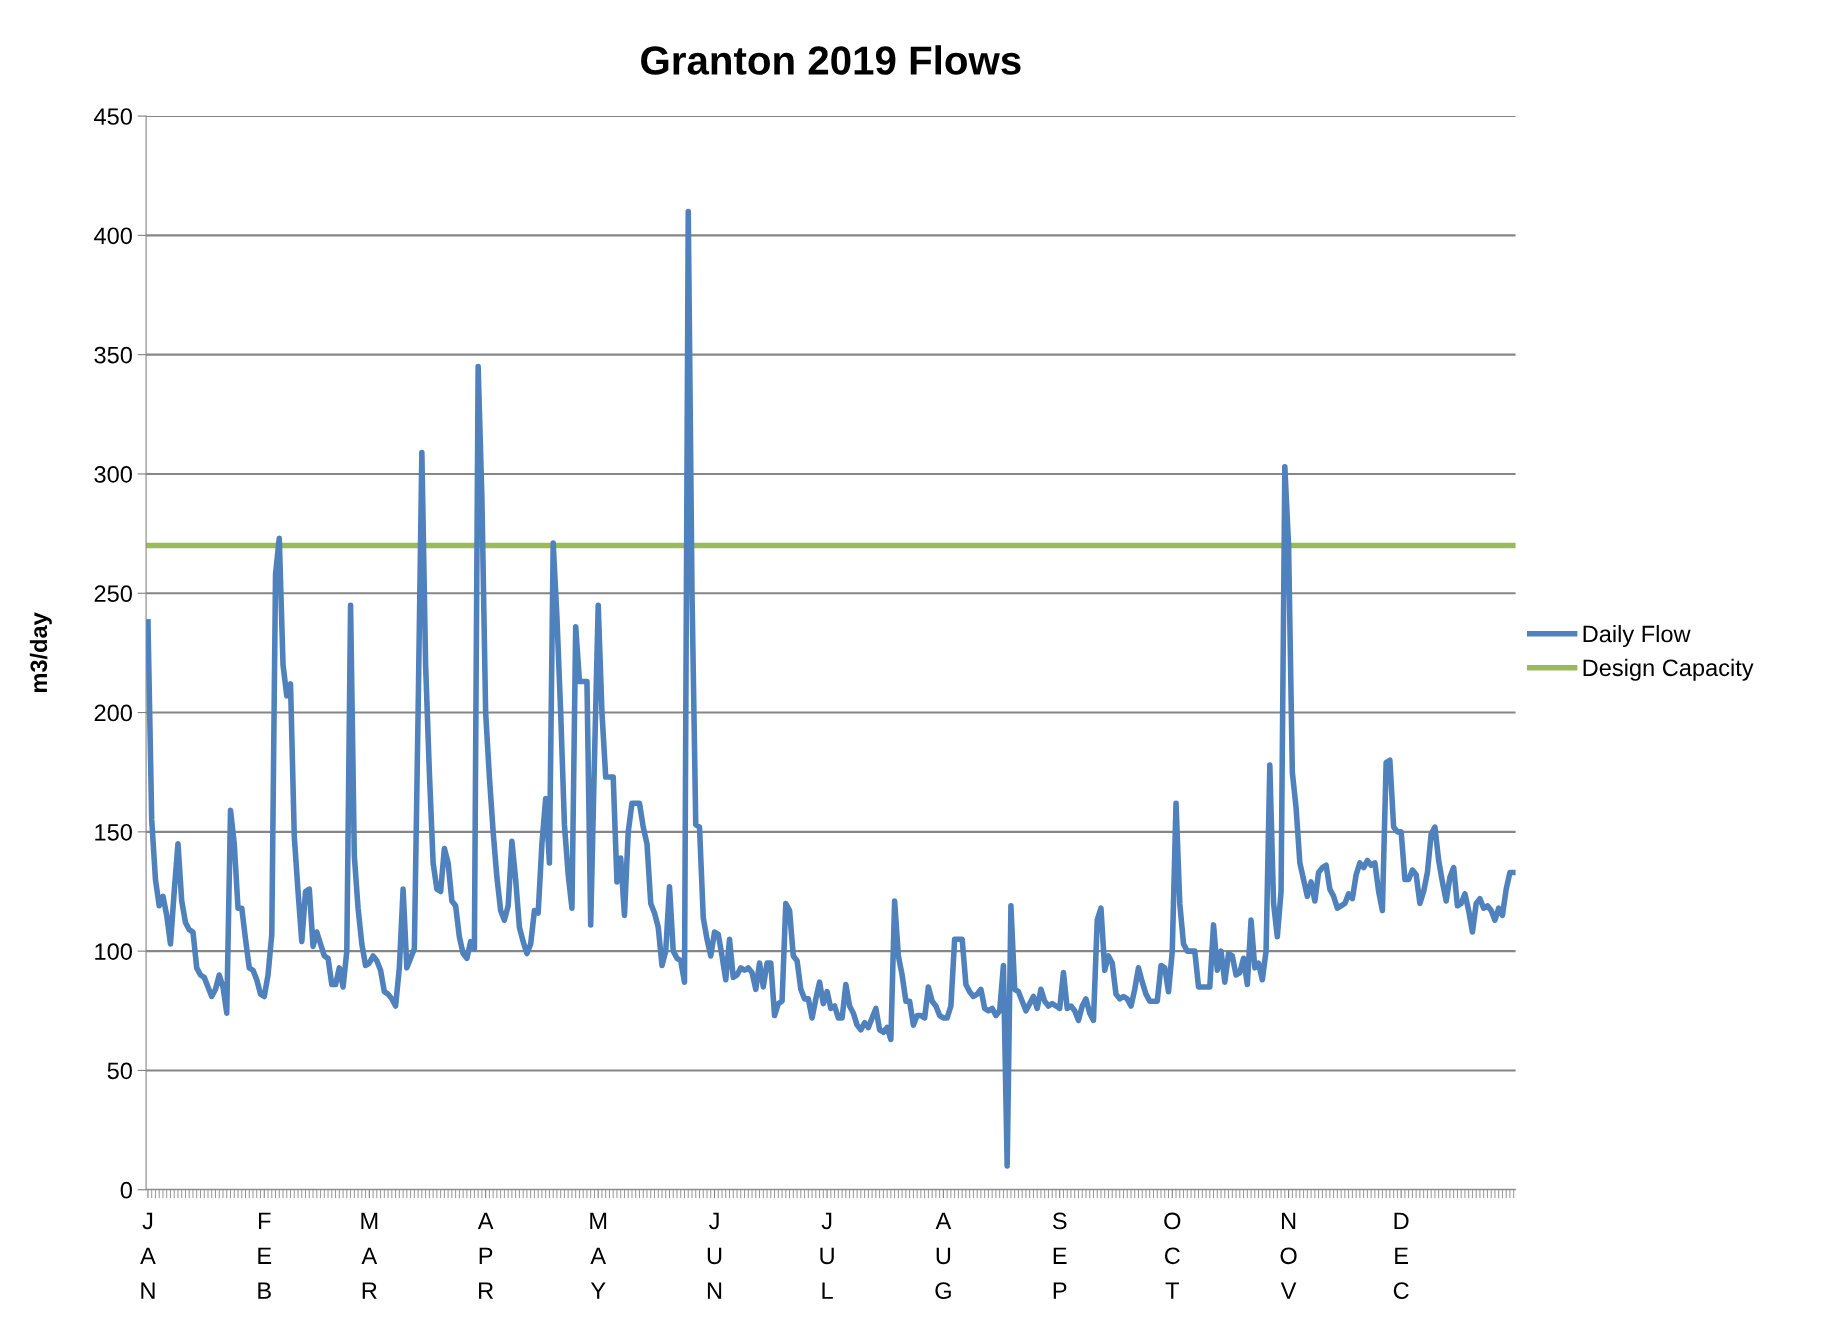  I want to click on y-tick-label: 250, so click(113, 594).